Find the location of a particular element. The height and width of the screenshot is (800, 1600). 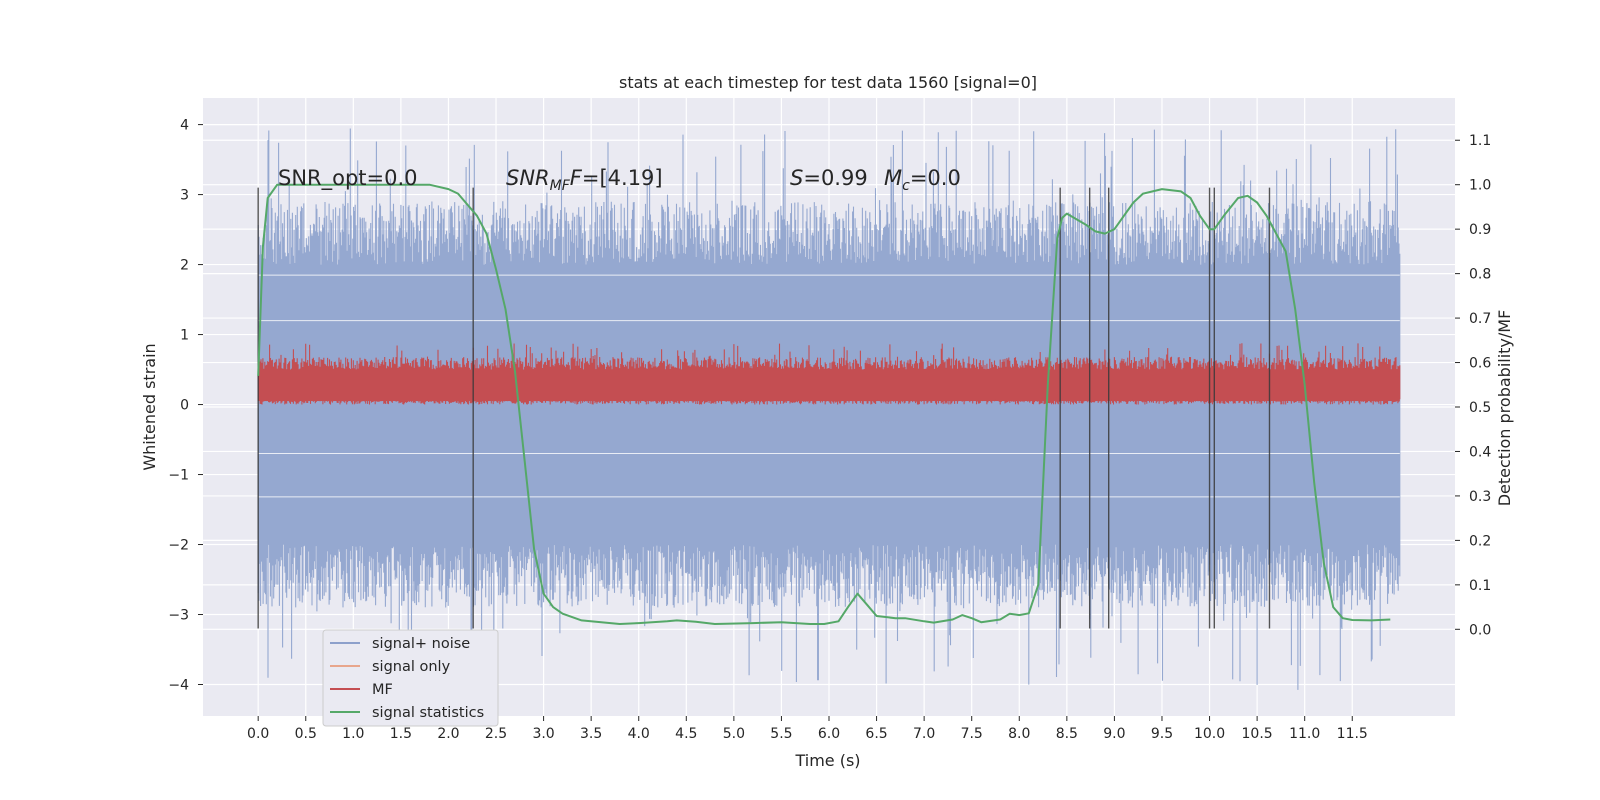

y-axis-label: Whitened strain is located at coordinates (149, 406).